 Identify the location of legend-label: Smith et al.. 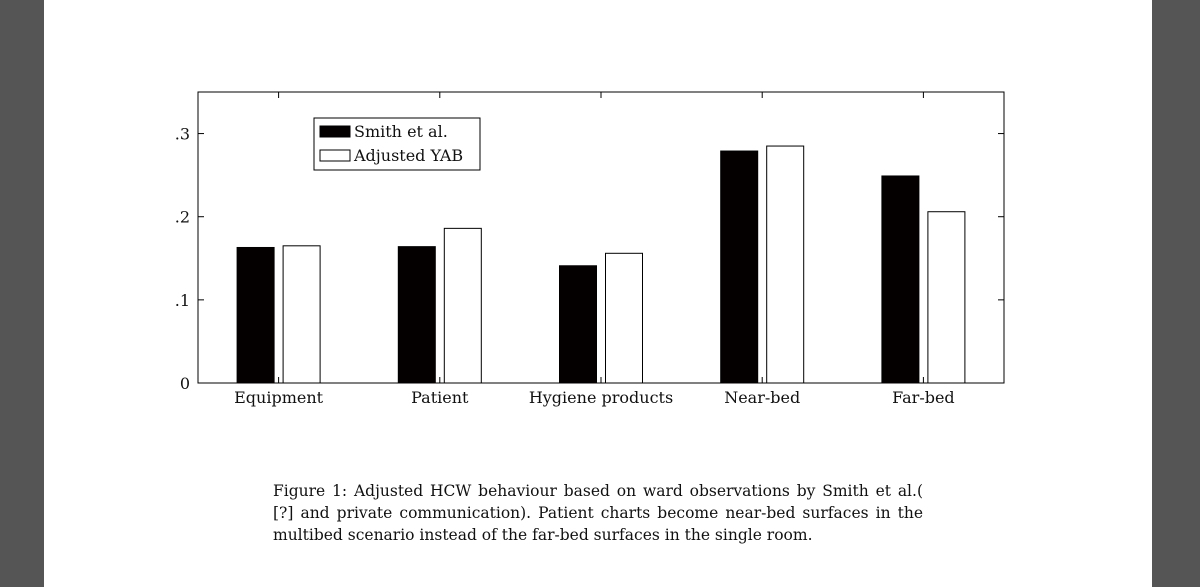
(401, 131).